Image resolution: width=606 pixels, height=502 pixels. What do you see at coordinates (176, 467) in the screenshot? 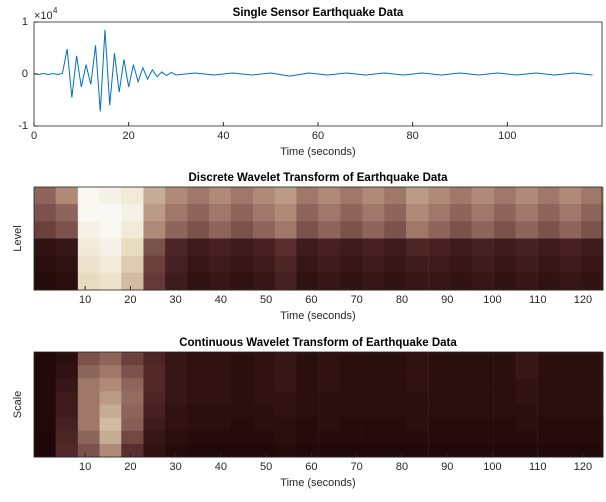
I see `x-tick-label: 30` at bounding box center [176, 467].